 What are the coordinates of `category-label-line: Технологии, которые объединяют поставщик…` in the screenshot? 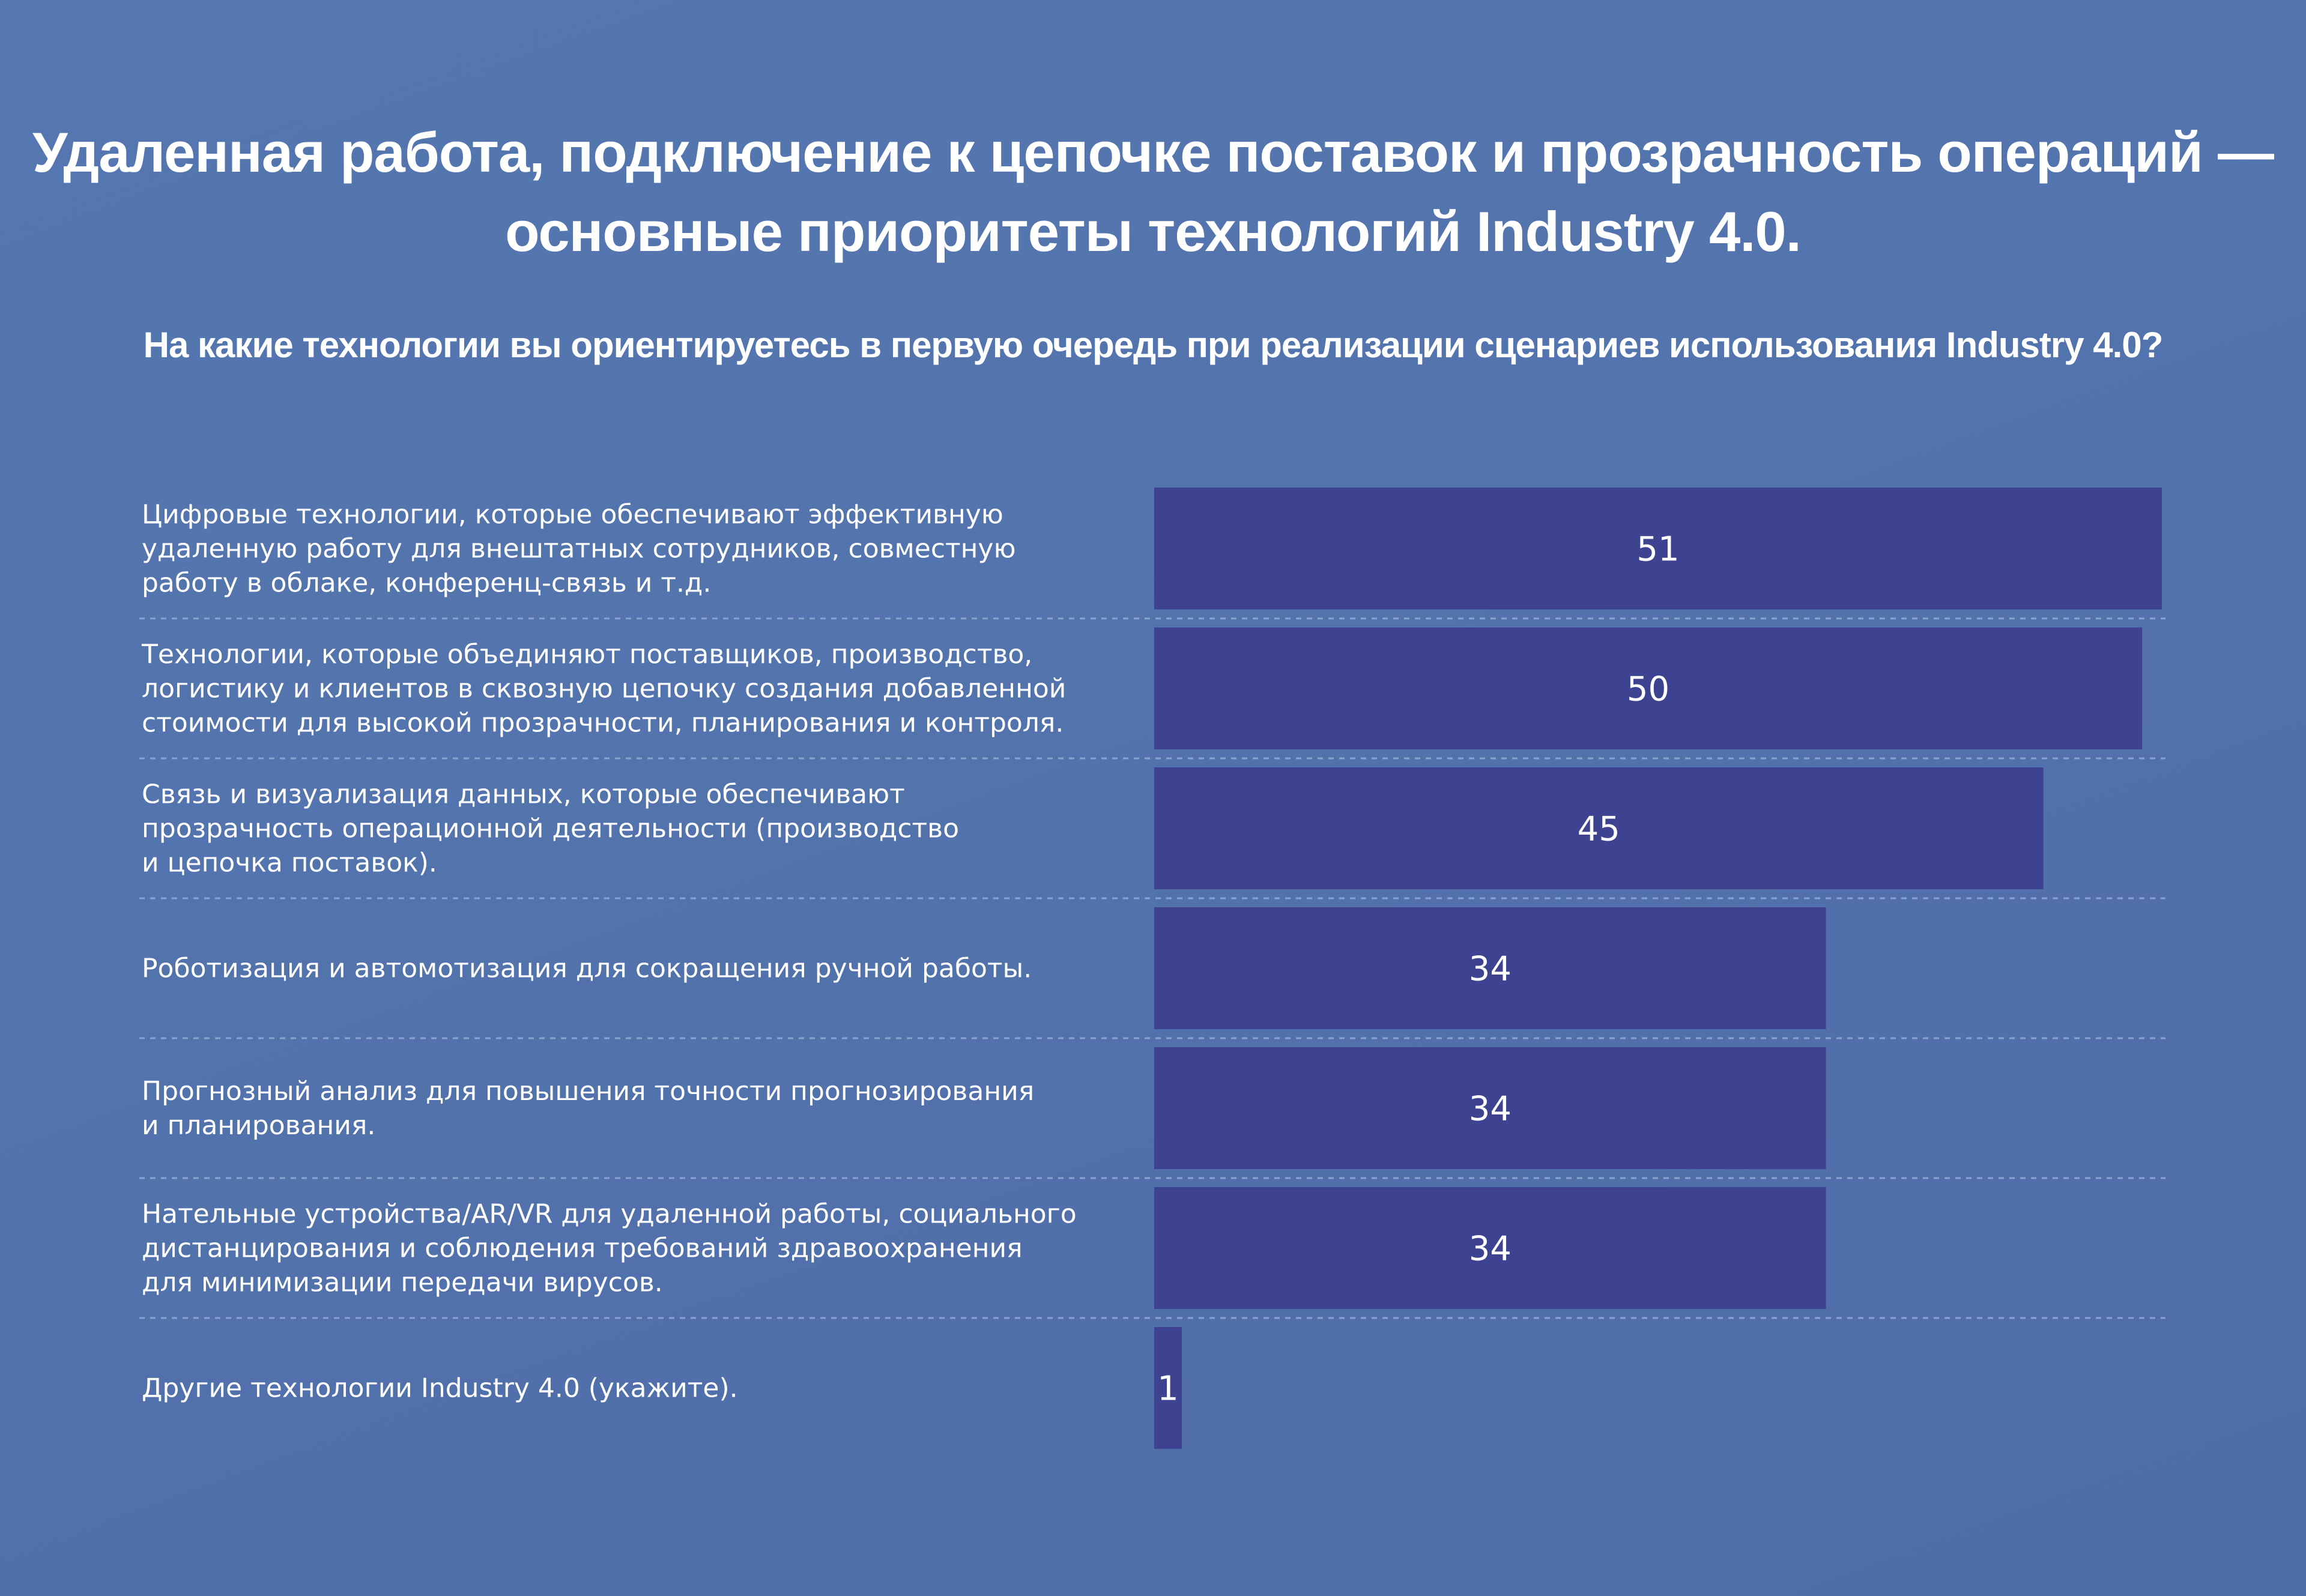 It's located at (586, 654).